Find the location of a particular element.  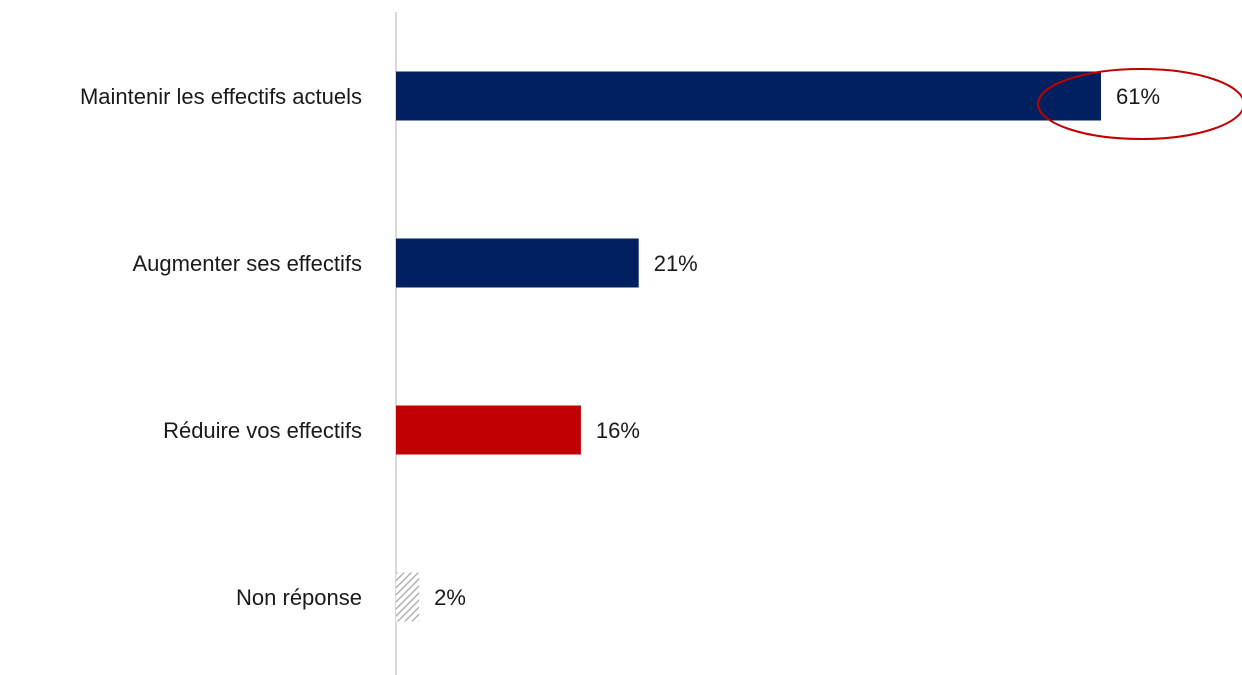

category-label: Maintenir les effectifs actuels is located at coordinates (221, 96).